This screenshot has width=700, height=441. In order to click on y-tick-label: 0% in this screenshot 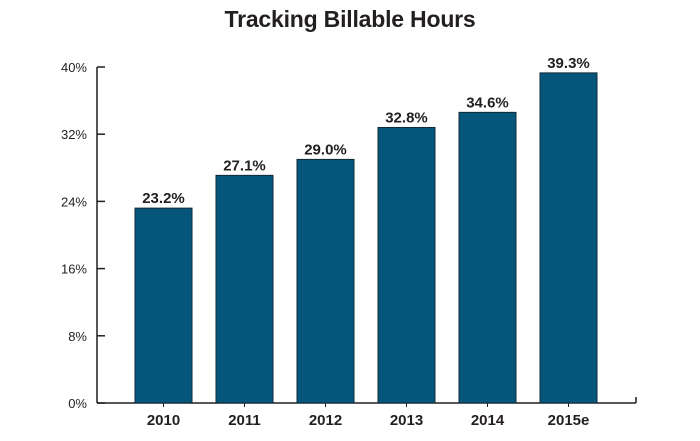, I will do `click(77, 403)`.